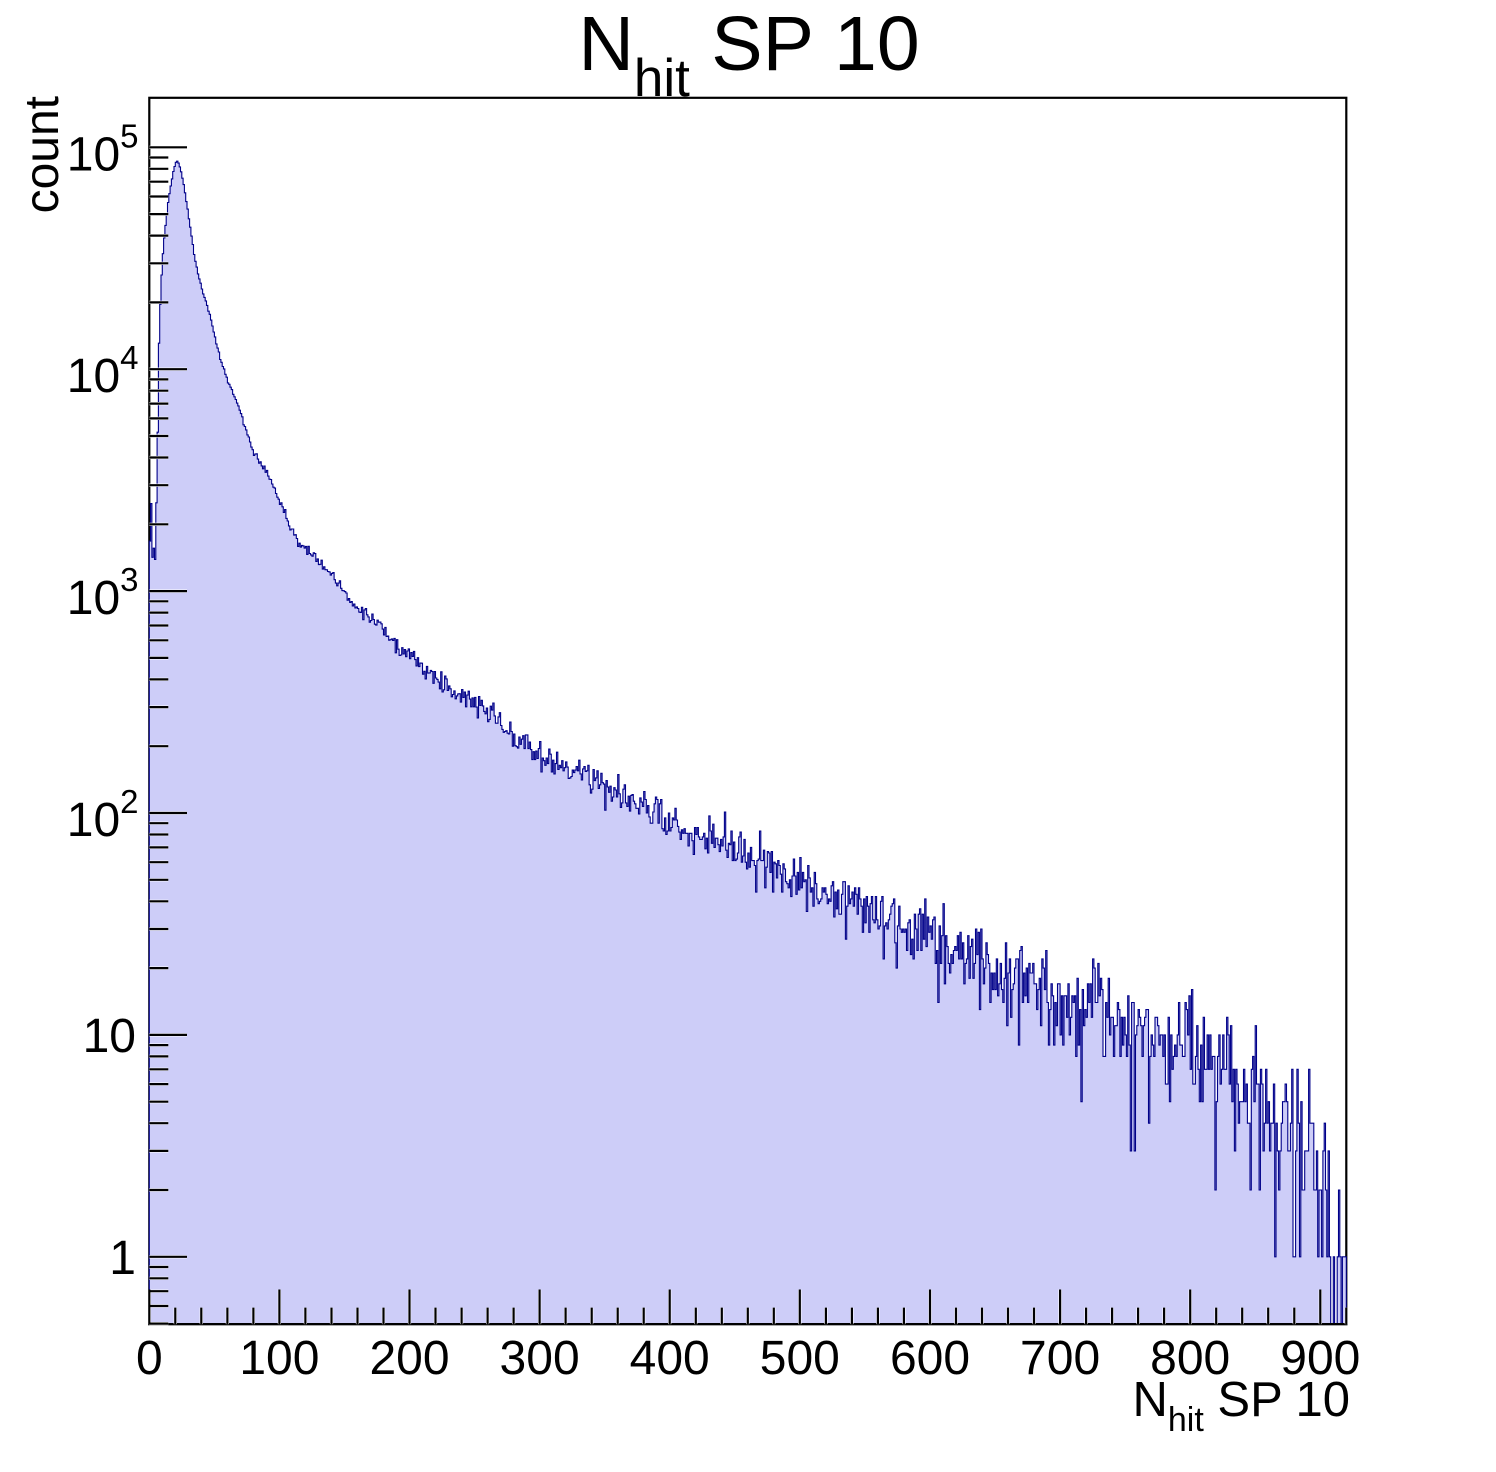  I want to click on svg-text: 400, so click(670, 1358).